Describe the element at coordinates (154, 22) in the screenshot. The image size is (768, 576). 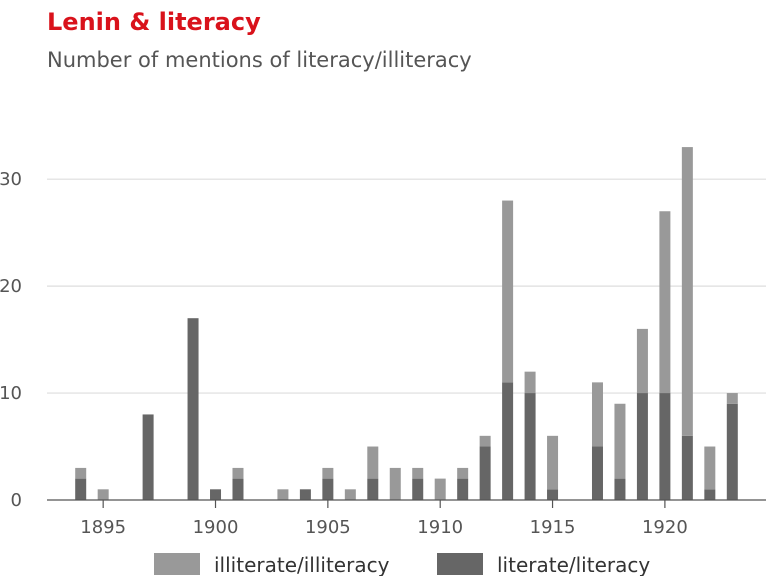
I see `chart-title: Lenin & literacy` at that location.